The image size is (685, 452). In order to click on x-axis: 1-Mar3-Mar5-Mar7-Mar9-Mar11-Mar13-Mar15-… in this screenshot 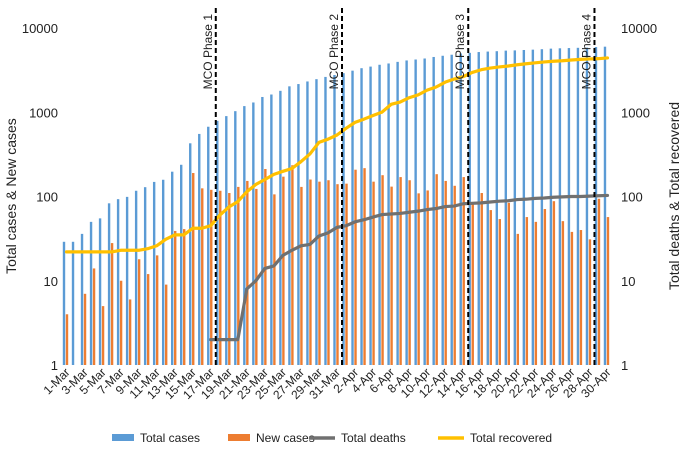, I will do `click(327, 383)`.